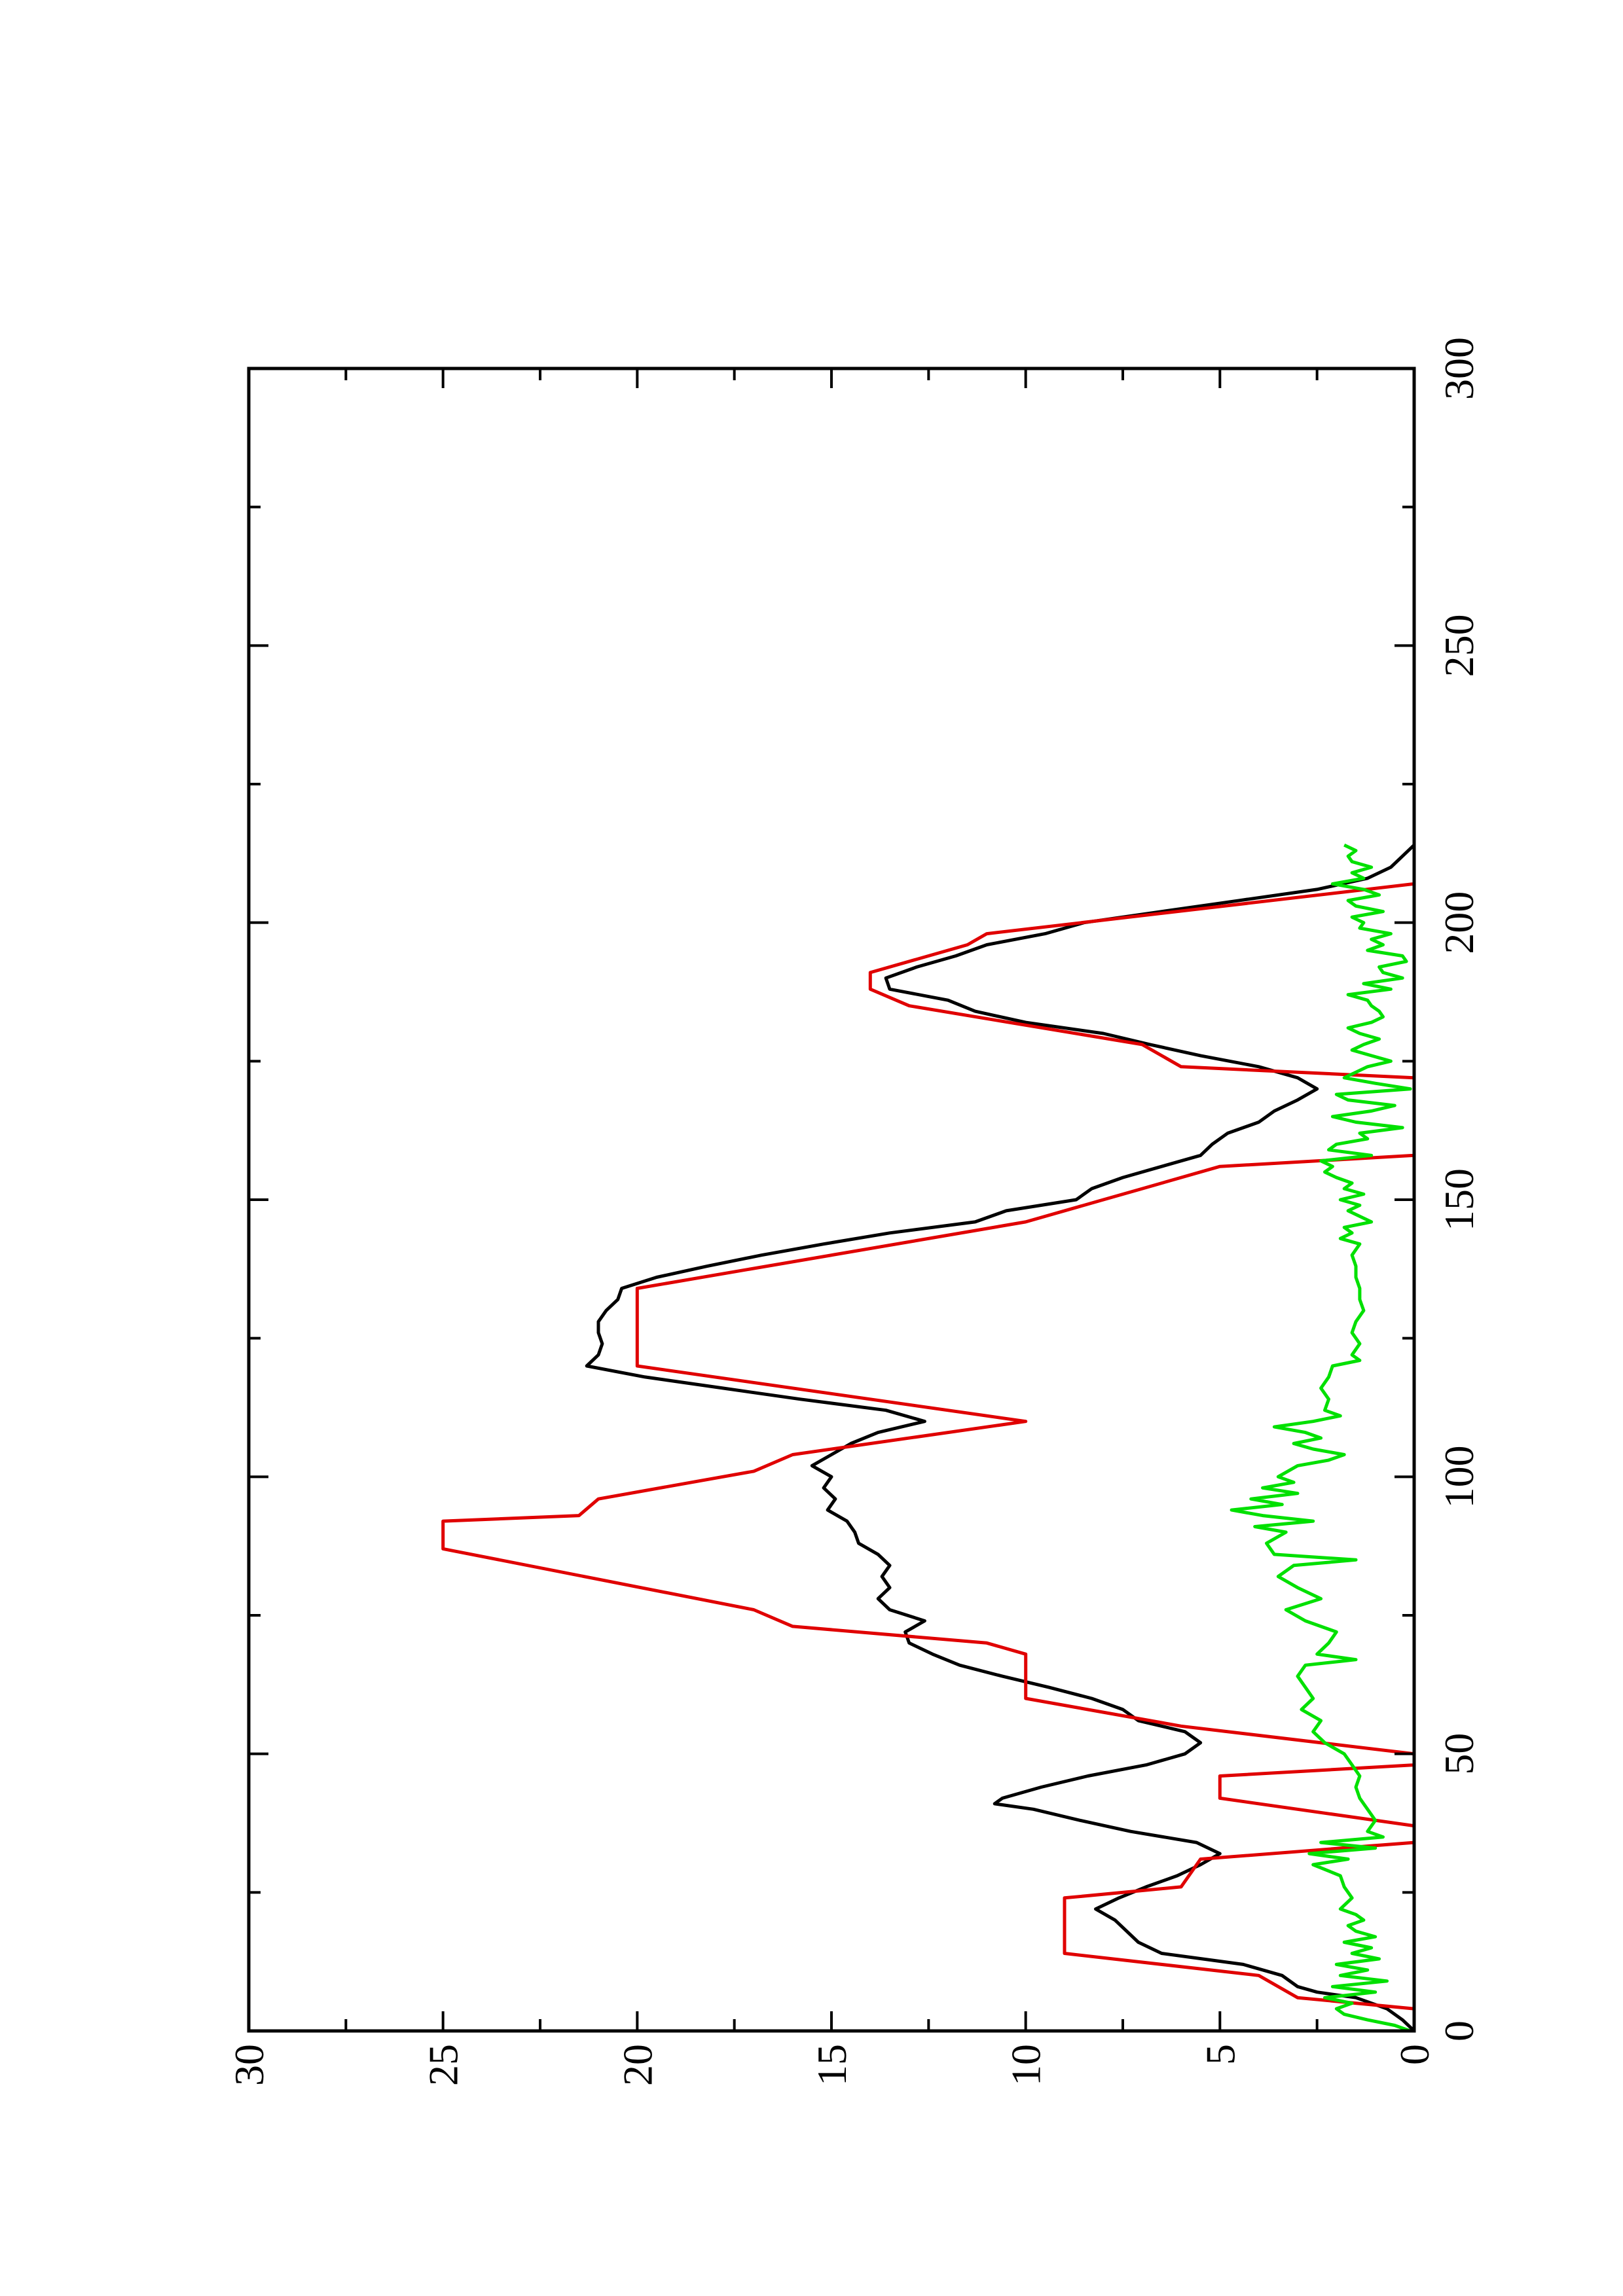 The width and height of the screenshot is (1623, 2296). What do you see at coordinates (1459, 2030) in the screenshot?
I see `x-tick-label: 0` at bounding box center [1459, 2030].